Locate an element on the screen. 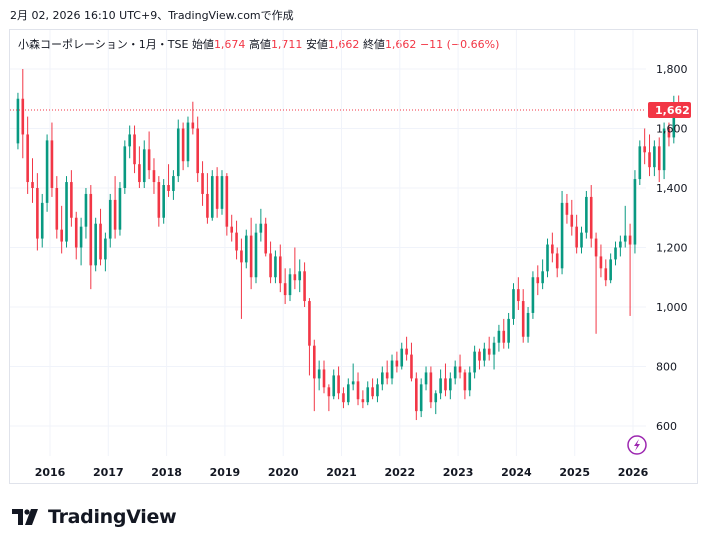  y-tick-label: 1,400 is located at coordinates (672, 188).